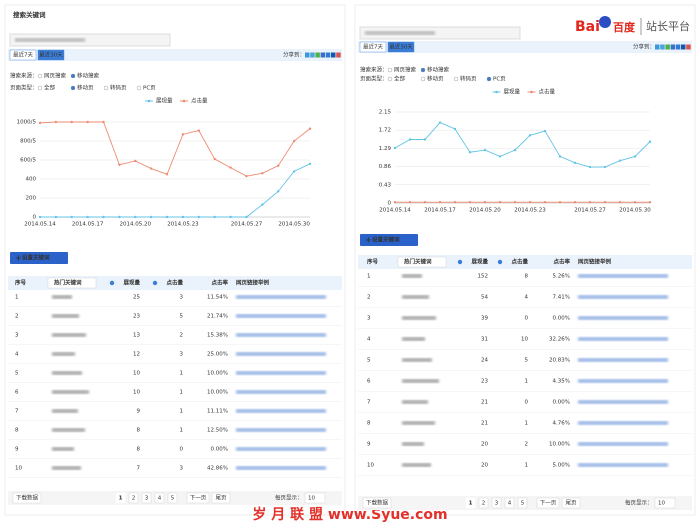  Describe the element at coordinates (217, 355) in the screenshot. I see `cell-value: 25.00%` at that location.